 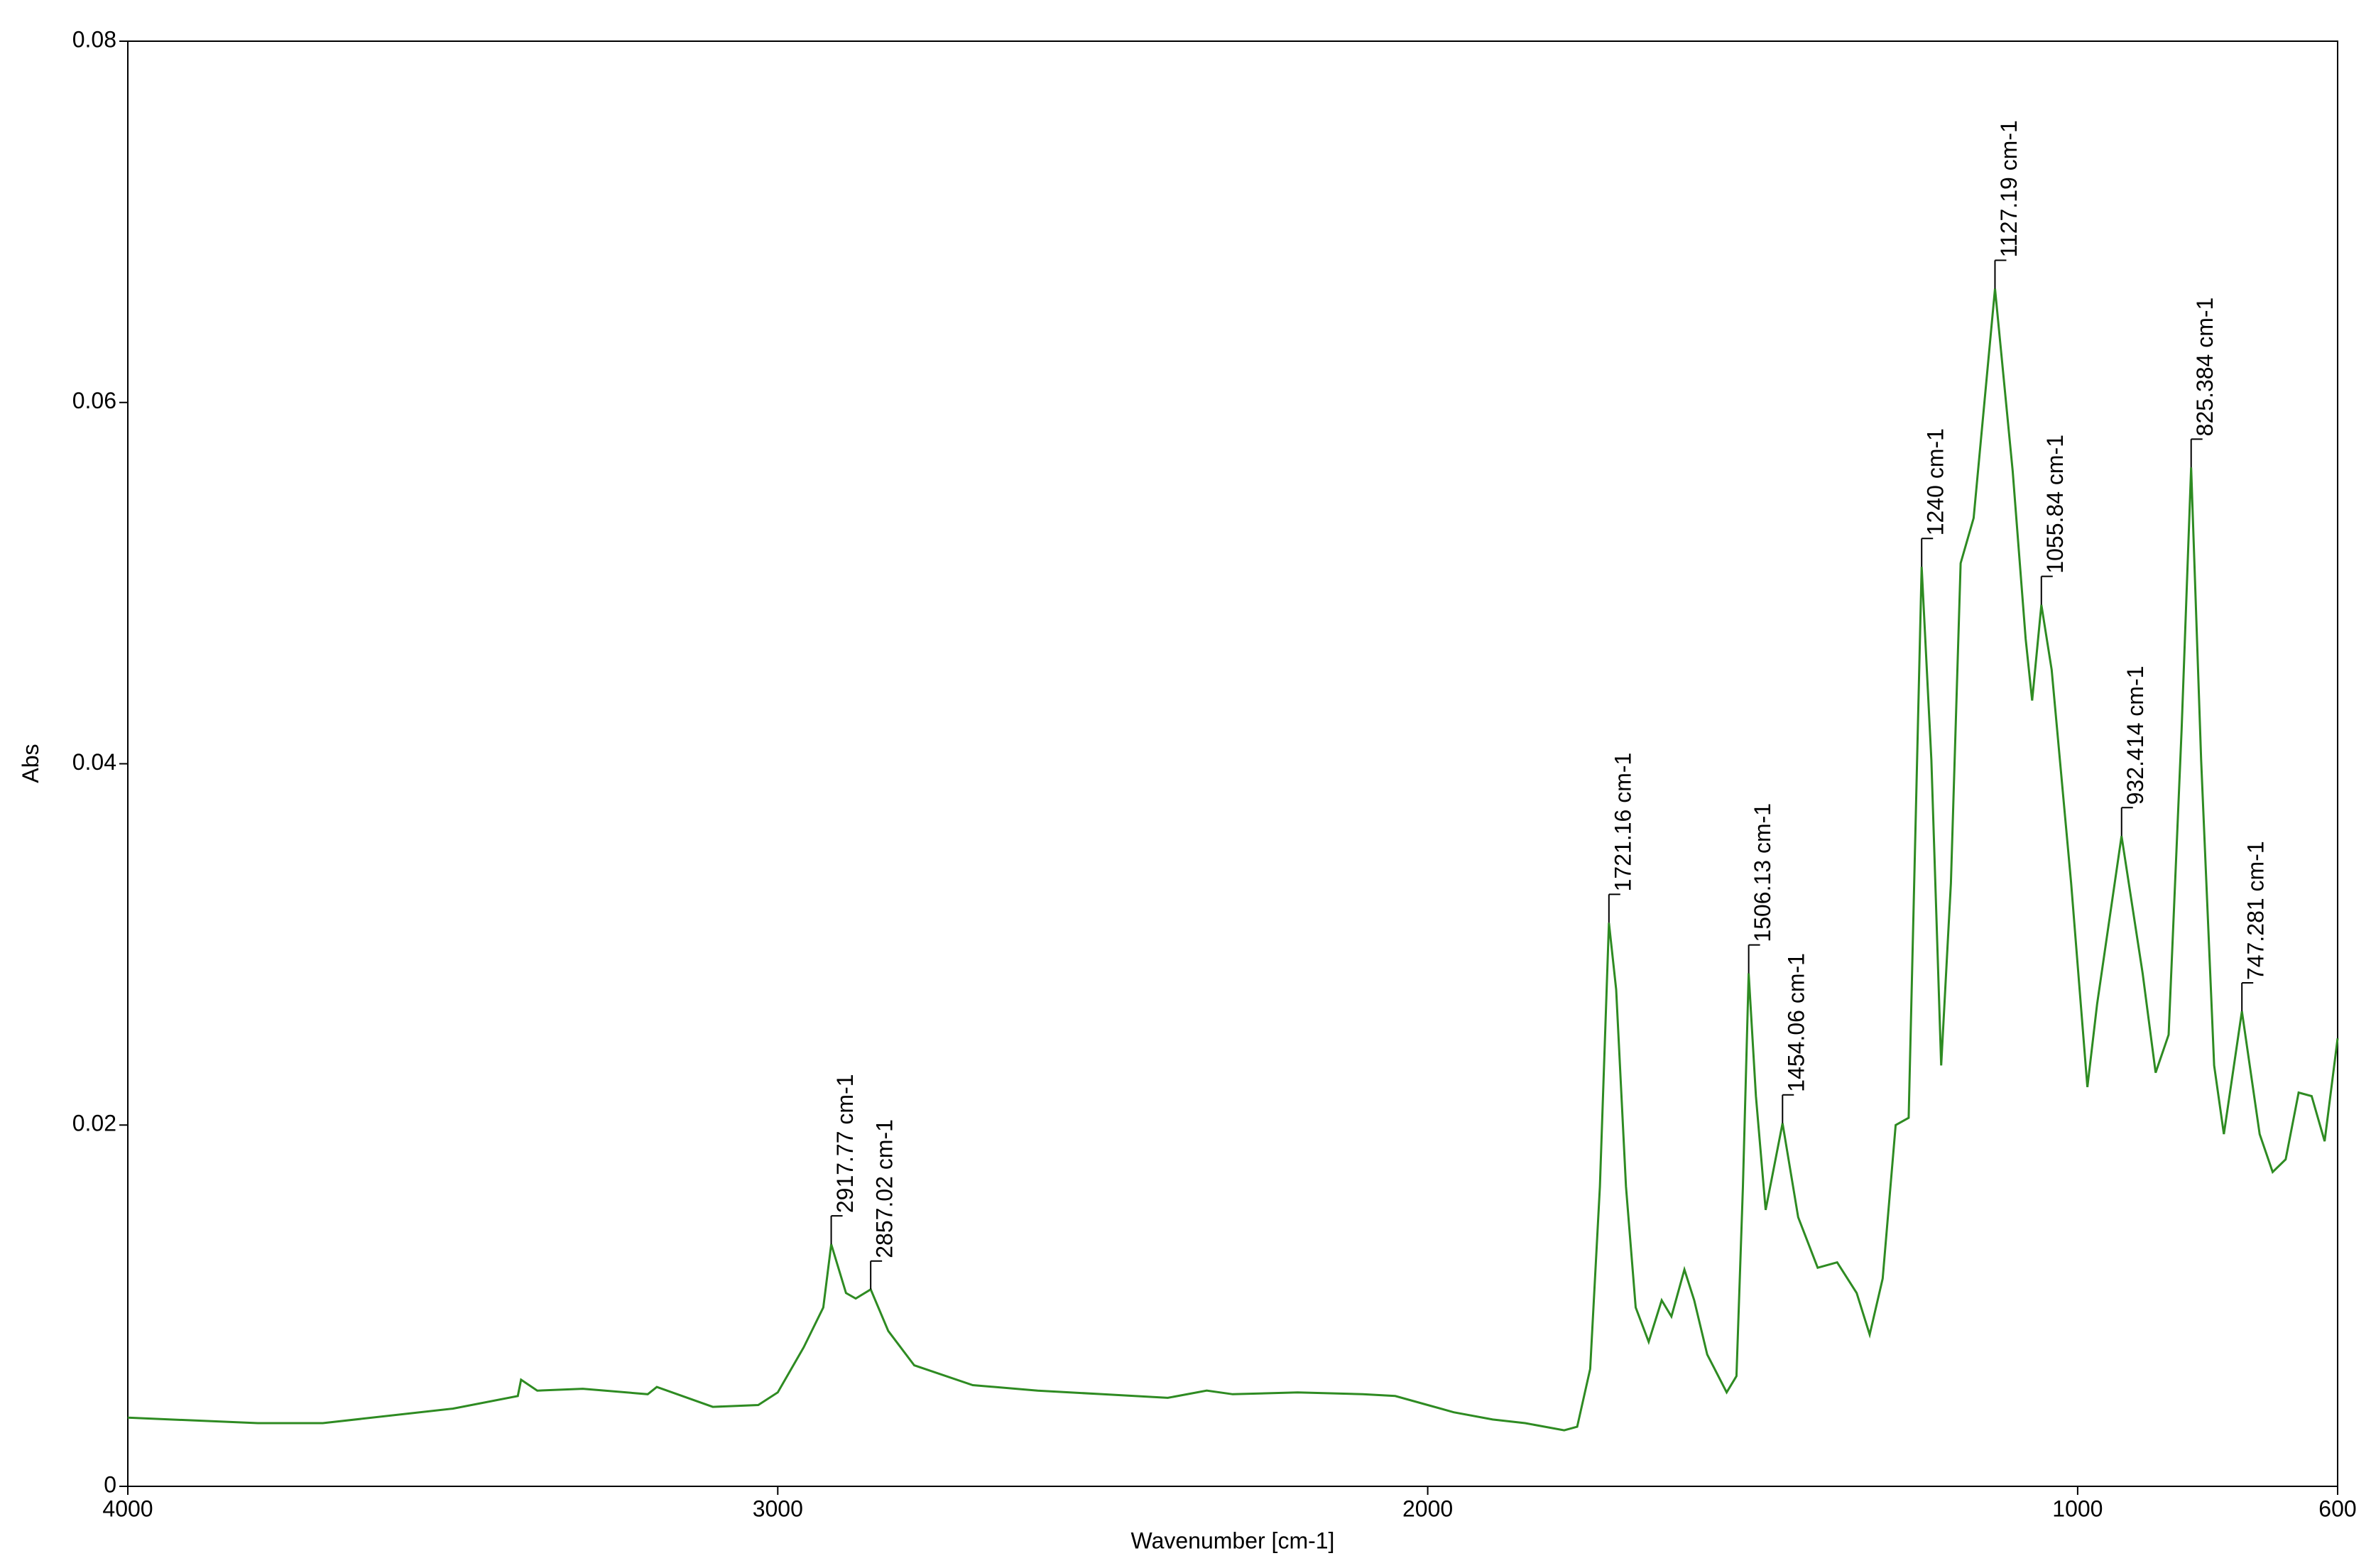 I want to click on y-tick-label: 0, so click(x=110, y=1484).